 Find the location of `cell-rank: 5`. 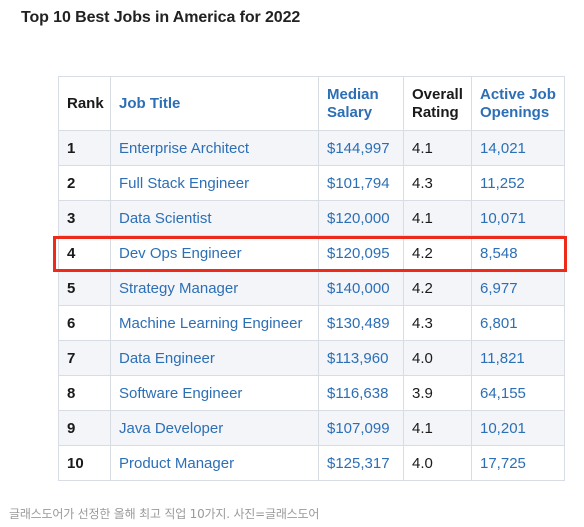

cell-rank: 5 is located at coordinates (84, 288).